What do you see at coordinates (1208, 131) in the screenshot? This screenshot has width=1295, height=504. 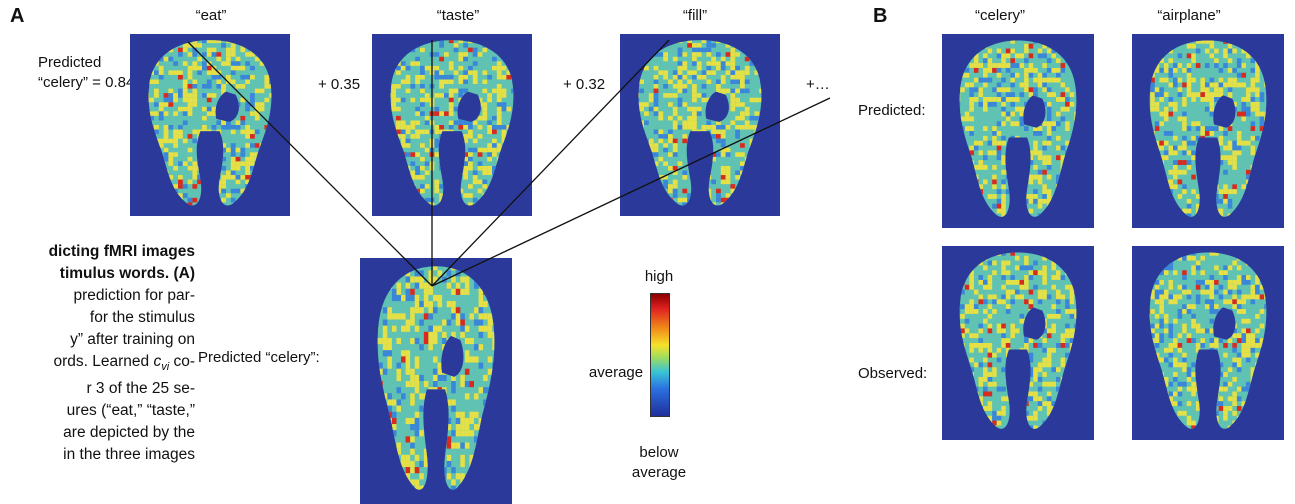 I see `brain-map-airplane-predicted` at bounding box center [1208, 131].